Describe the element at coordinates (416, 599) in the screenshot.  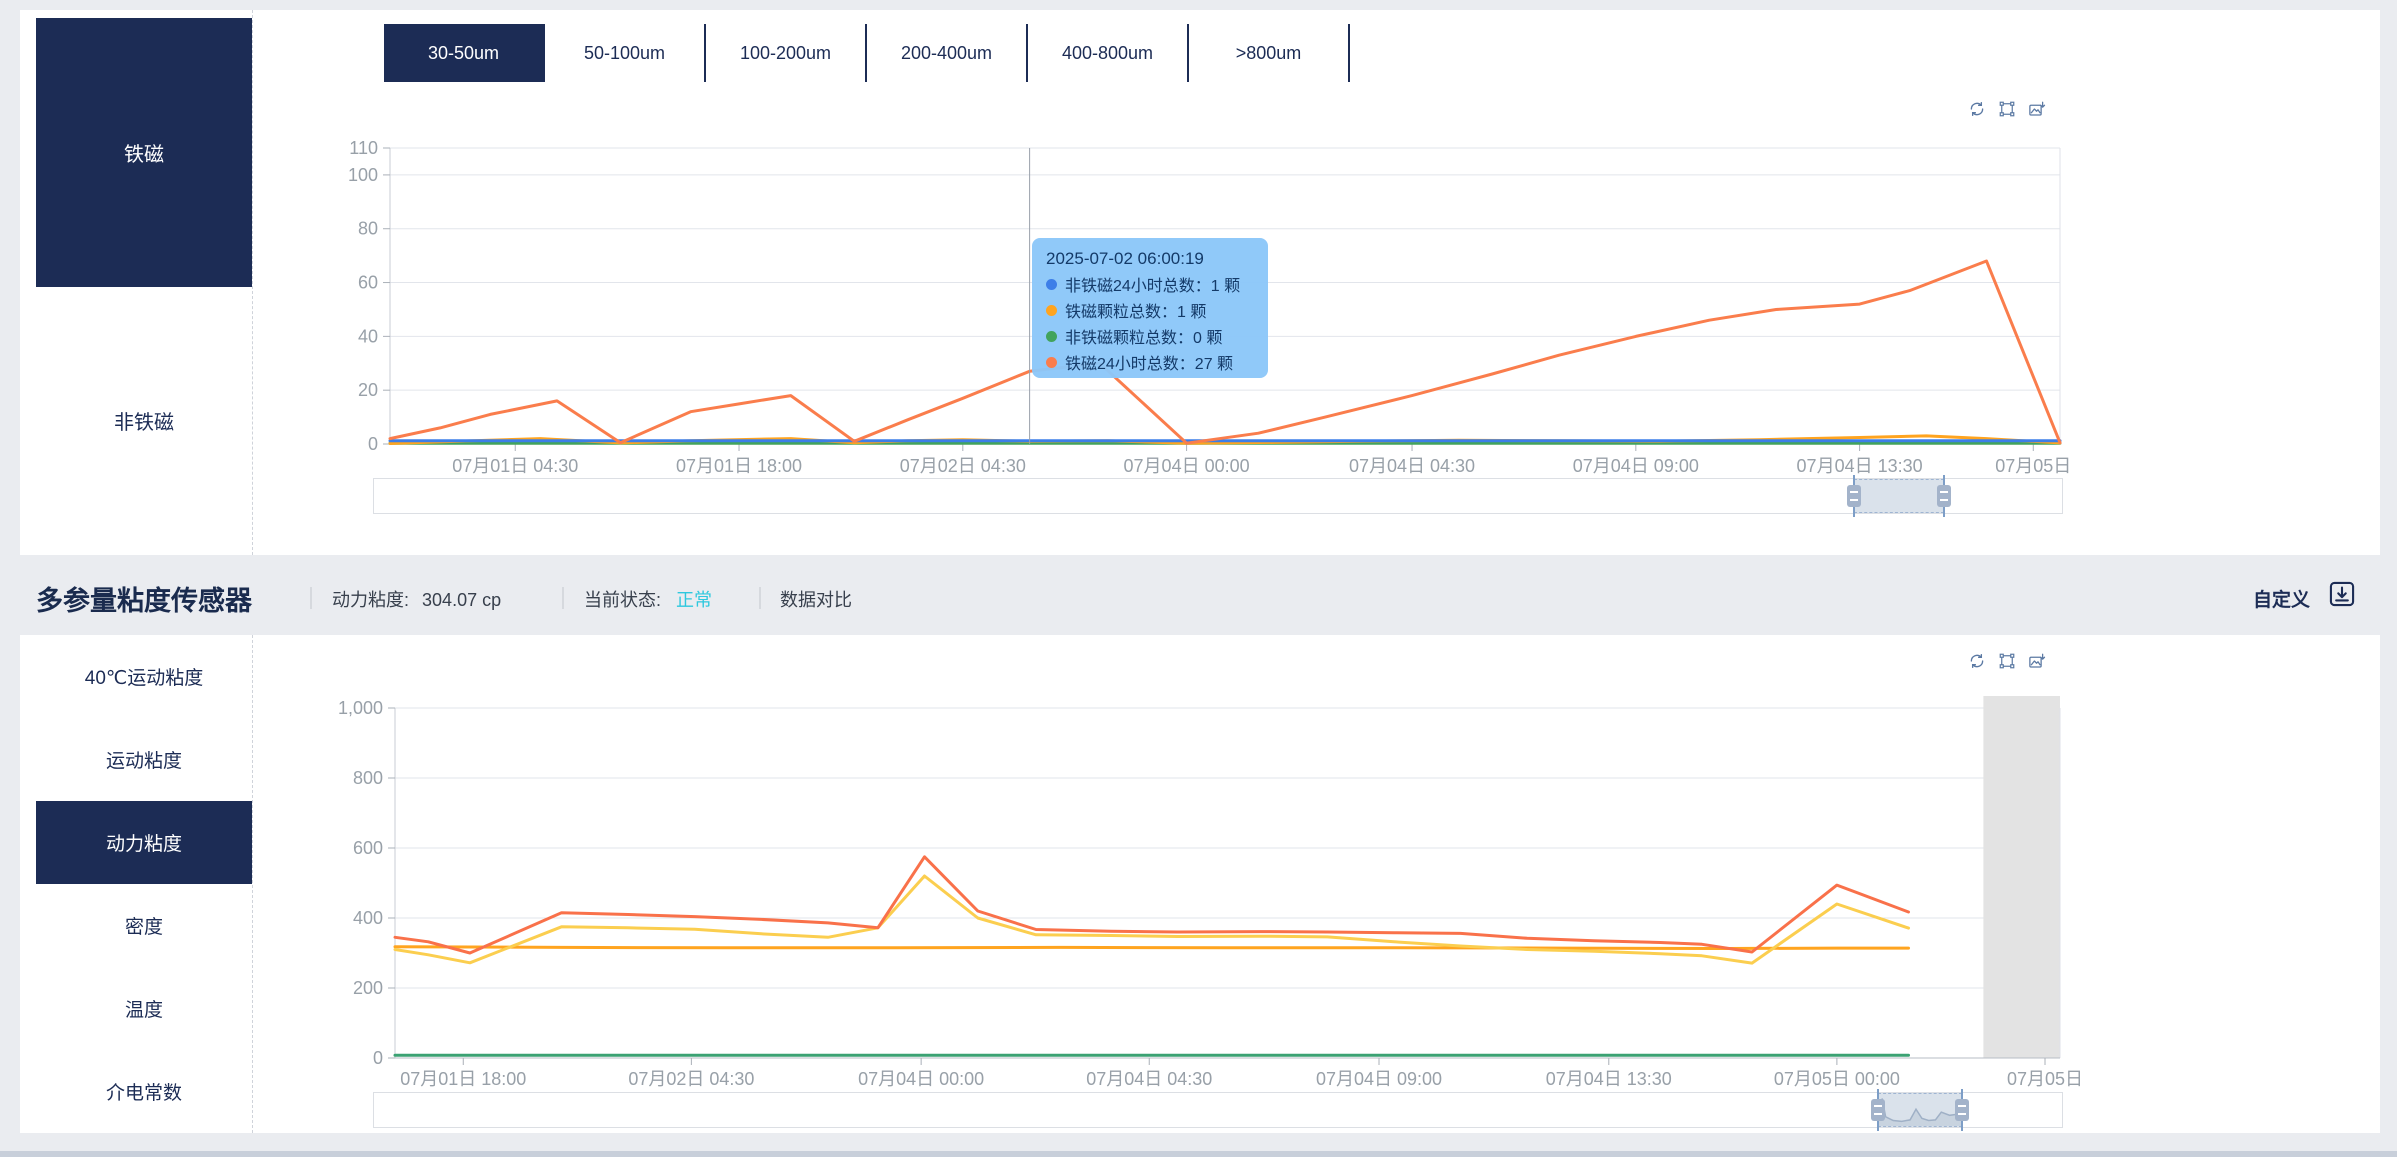
I see `viscosity-metric: 动力粘度: 304.07 cp` at that location.